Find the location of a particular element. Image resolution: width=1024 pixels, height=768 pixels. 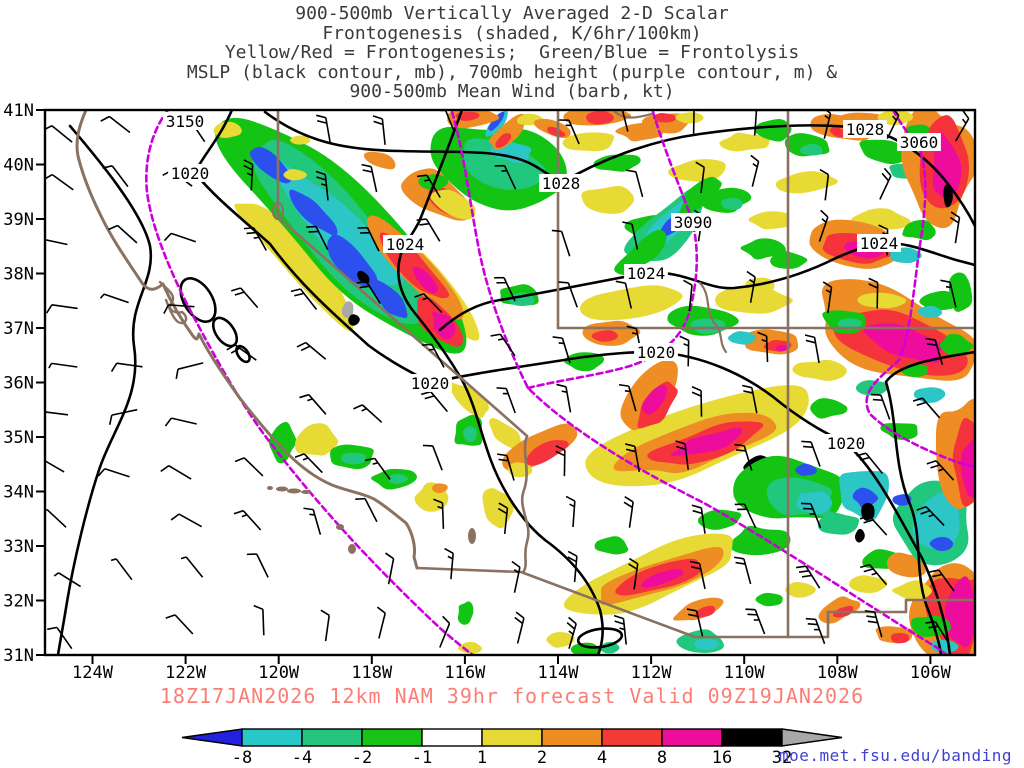

state-border-ca-nv is located at coordinates (402, 274).